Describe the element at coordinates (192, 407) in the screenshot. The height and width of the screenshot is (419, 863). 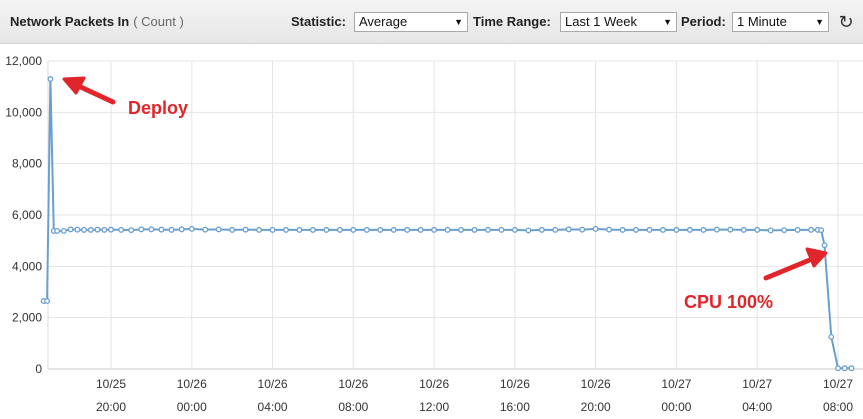
I see `x-tick-time: 00:00` at that location.